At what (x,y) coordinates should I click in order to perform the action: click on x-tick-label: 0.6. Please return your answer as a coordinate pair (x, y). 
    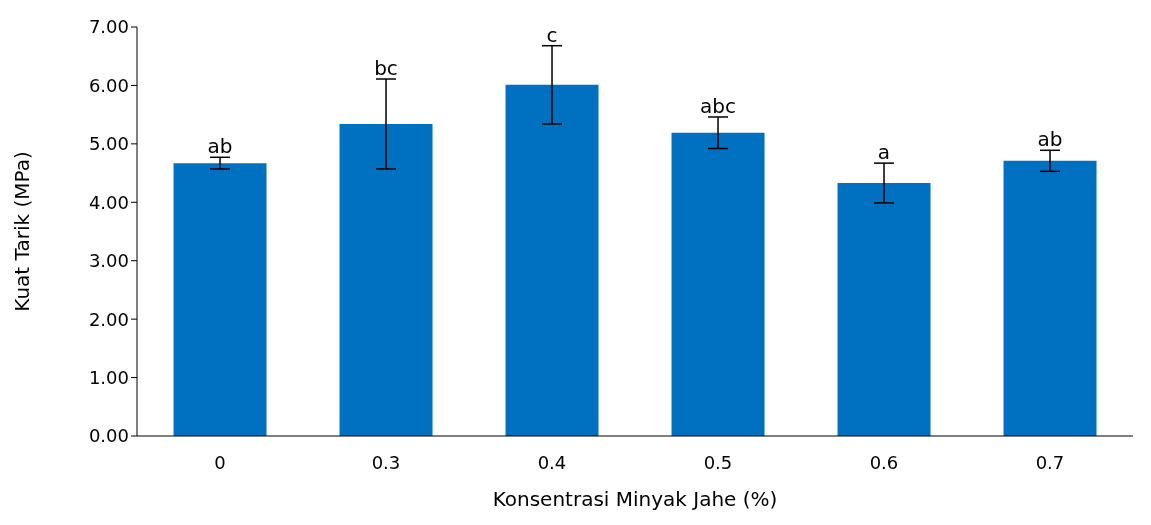
    Looking at the image, I should click on (884, 462).